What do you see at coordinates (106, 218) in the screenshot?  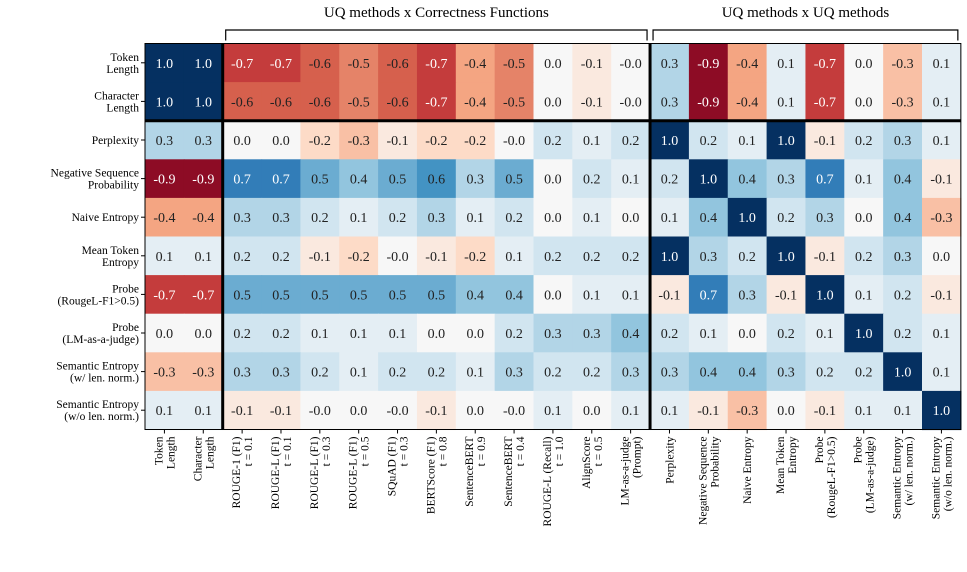 I see `row-label: Naive Entropy` at bounding box center [106, 218].